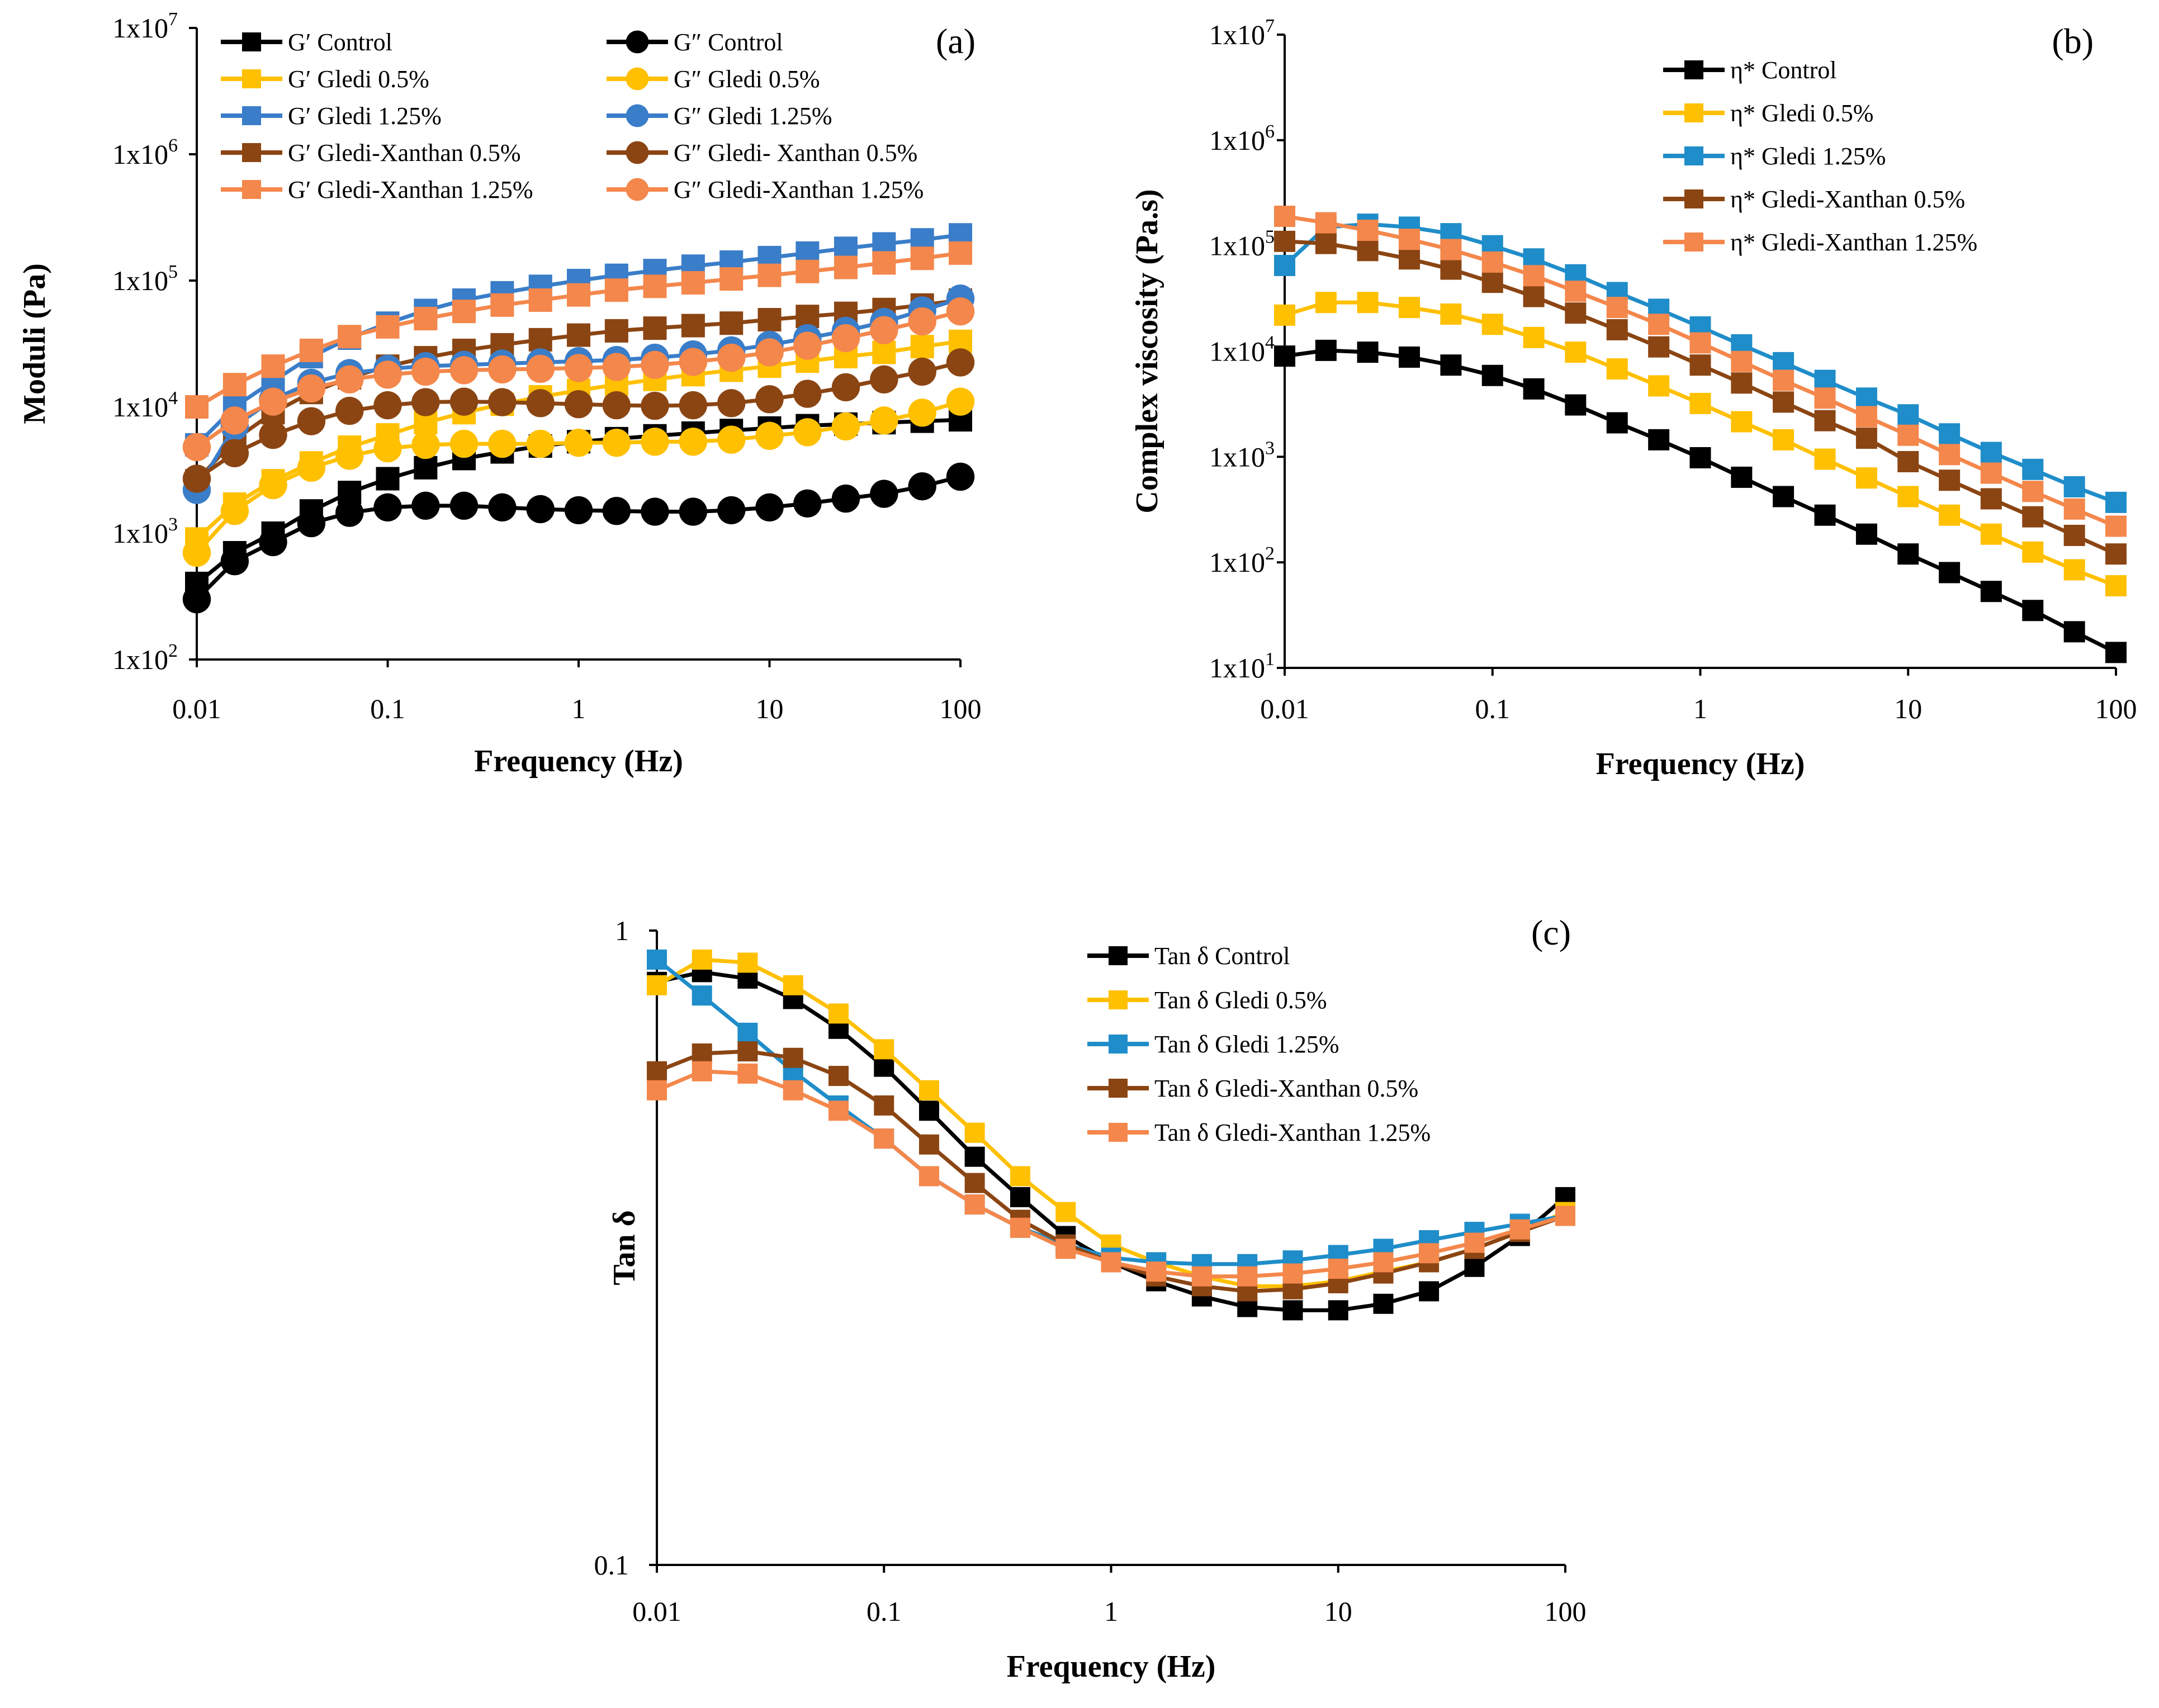  I want to click on y-tick-label: 1x10², so click(145, 657).